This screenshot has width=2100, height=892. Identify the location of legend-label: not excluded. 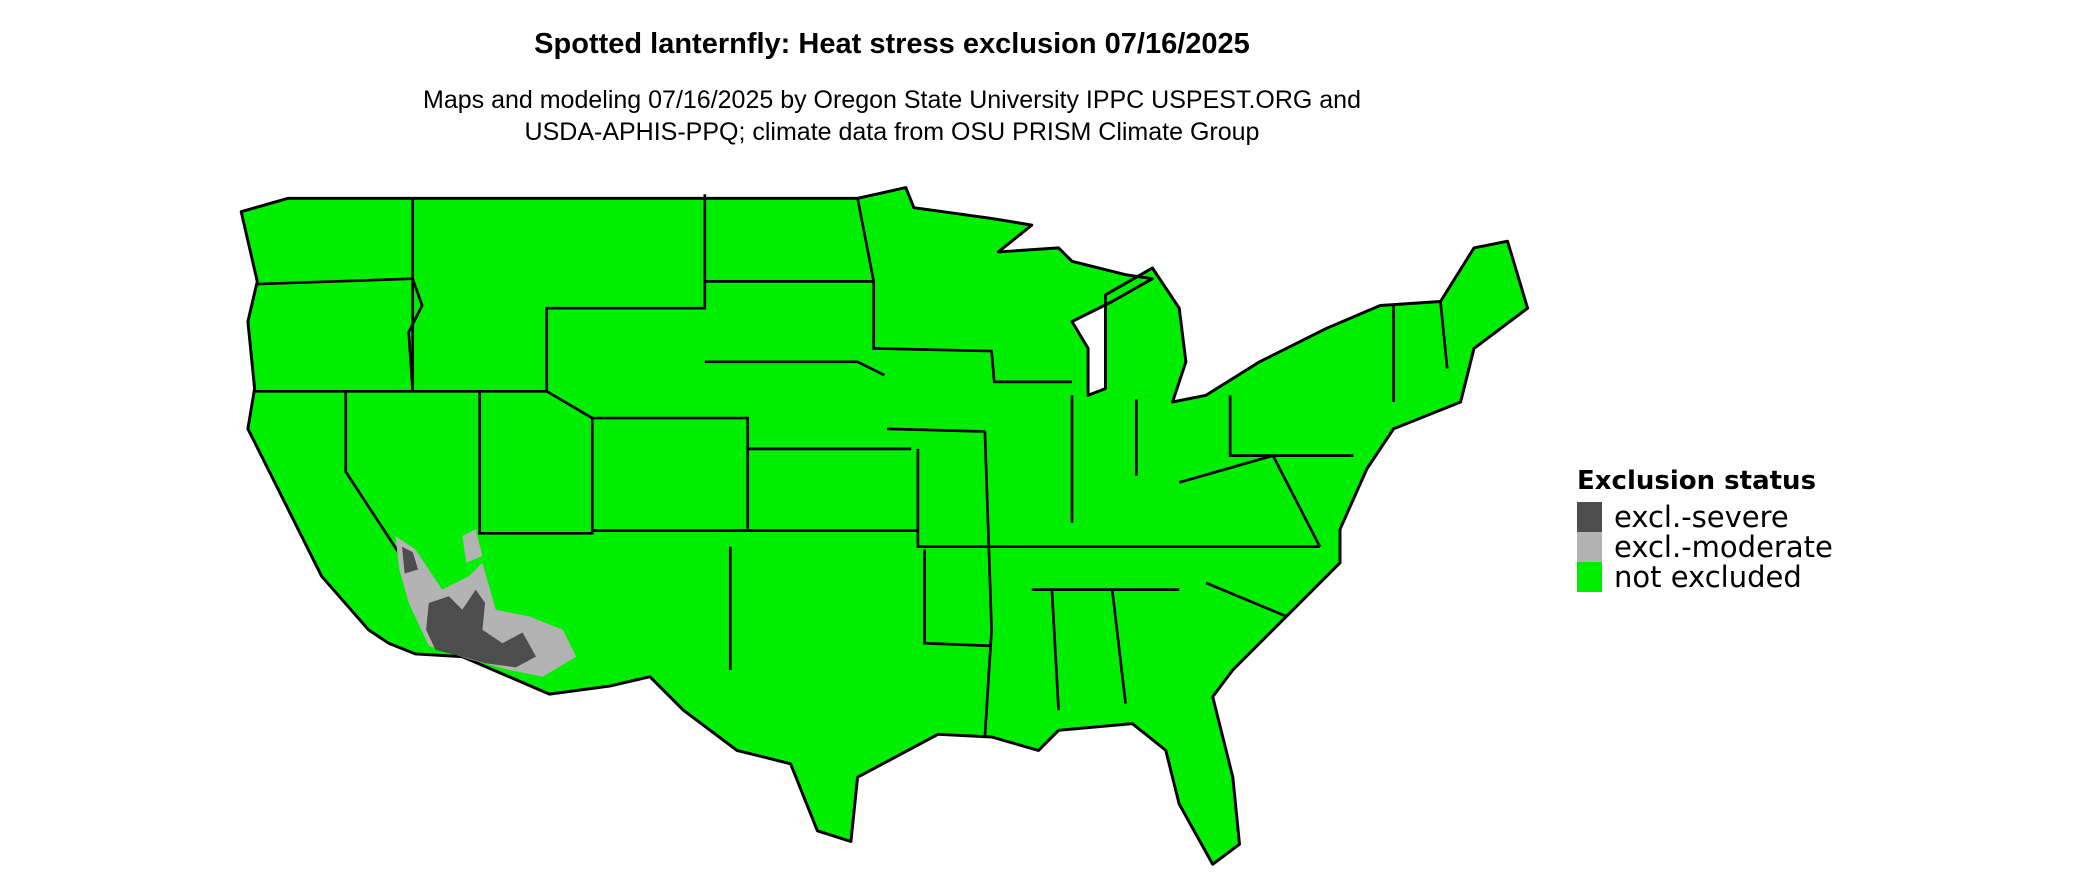
(1708, 577).